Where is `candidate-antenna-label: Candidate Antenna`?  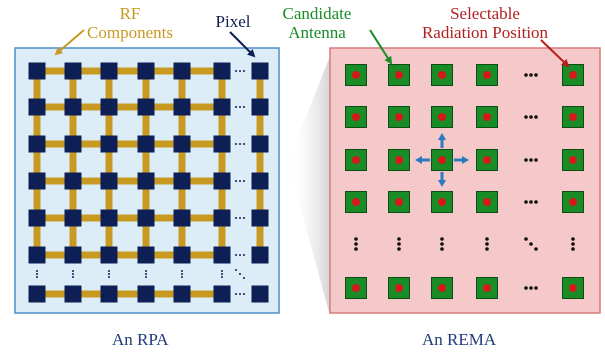 candidate-antenna-label: Candidate Antenna is located at coordinates (317, 23).